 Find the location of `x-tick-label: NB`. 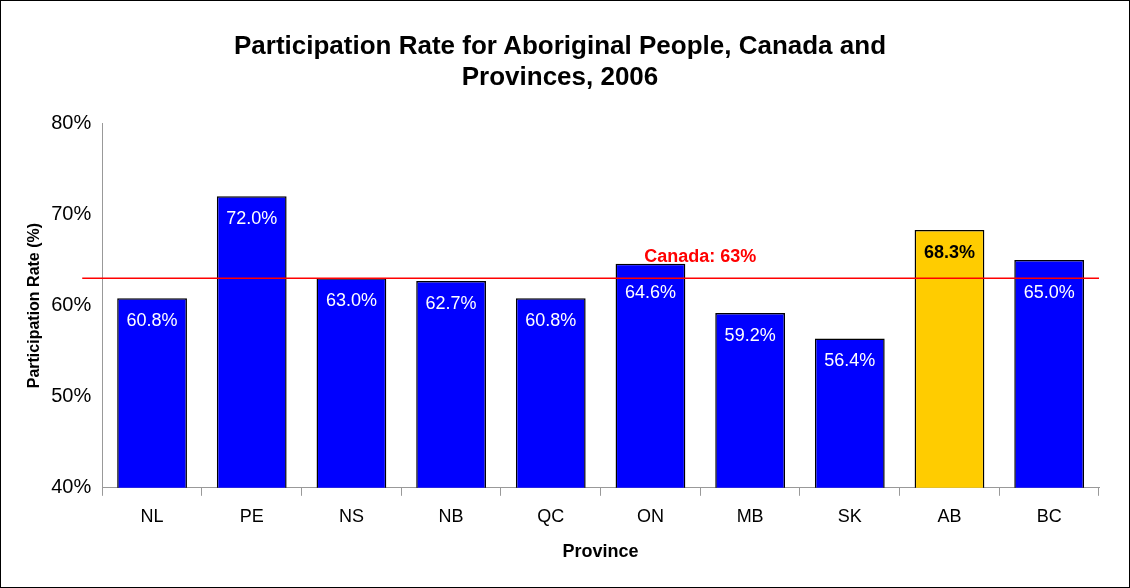

x-tick-label: NB is located at coordinates (451, 515).